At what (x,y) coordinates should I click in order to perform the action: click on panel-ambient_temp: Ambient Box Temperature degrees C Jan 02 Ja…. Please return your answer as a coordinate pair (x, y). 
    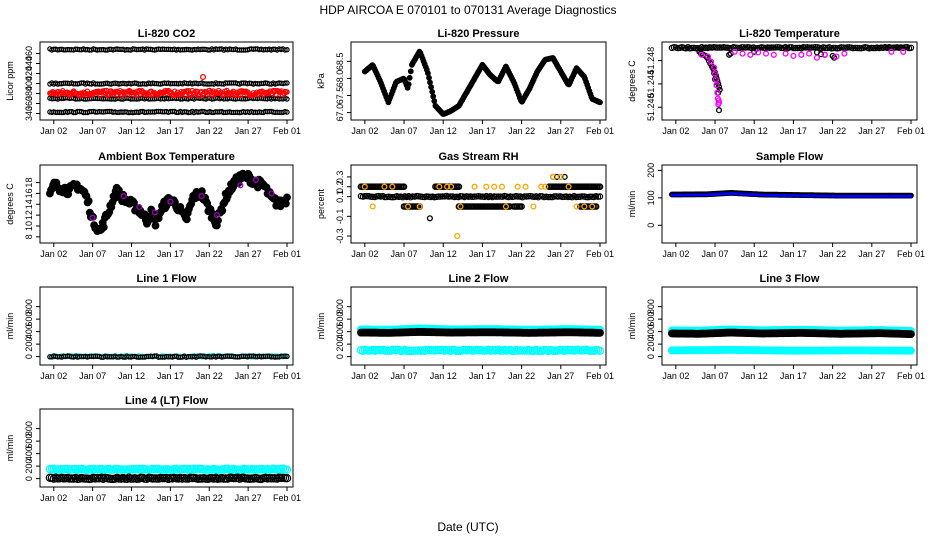
    Looking at the image, I should click on (153, 205).